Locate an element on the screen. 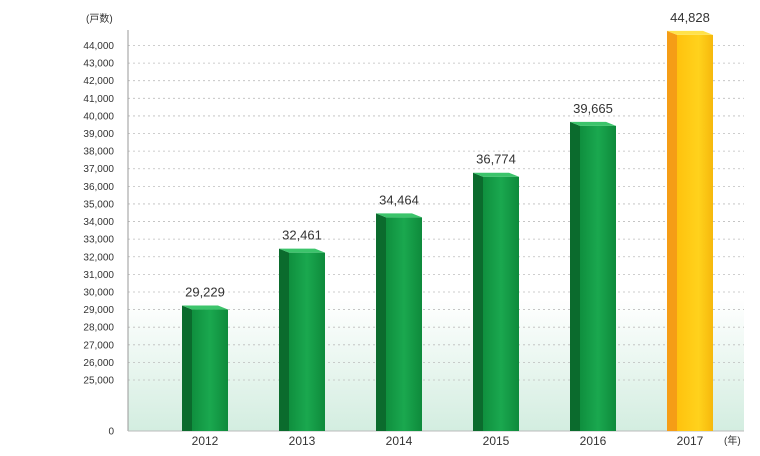 This screenshot has width=760, height=456. y-tick-label: 26,000 is located at coordinates (98, 363).